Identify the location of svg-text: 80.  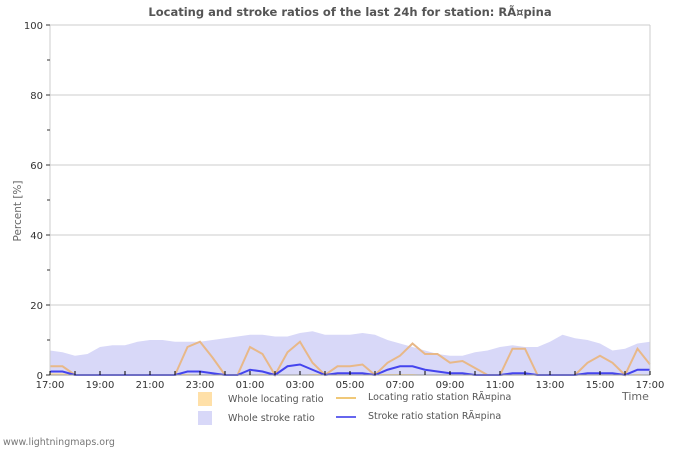
(36, 96).